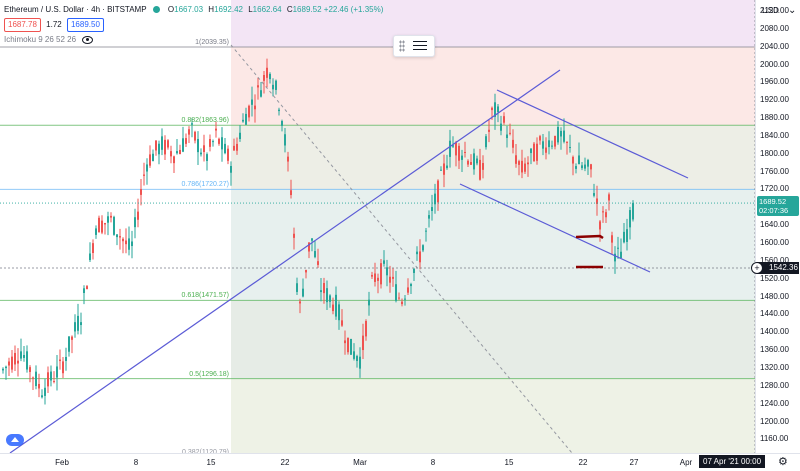 The width and height of the screenshot is (800, 471). I want to click on channel-upper-line, so click(592, 134).